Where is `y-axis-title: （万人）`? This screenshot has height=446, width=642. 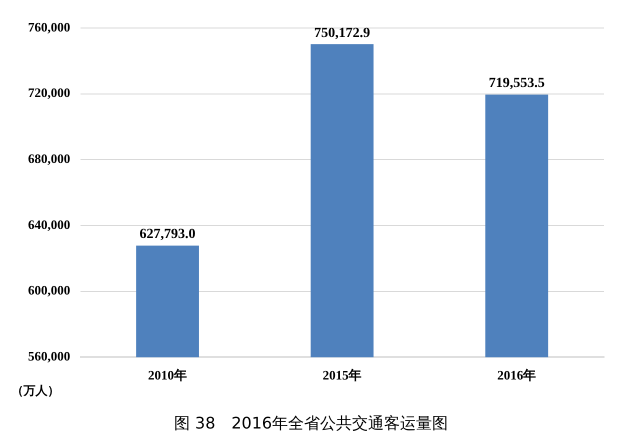
y-axis-title: （万人） is located at coordinates (35, 390).